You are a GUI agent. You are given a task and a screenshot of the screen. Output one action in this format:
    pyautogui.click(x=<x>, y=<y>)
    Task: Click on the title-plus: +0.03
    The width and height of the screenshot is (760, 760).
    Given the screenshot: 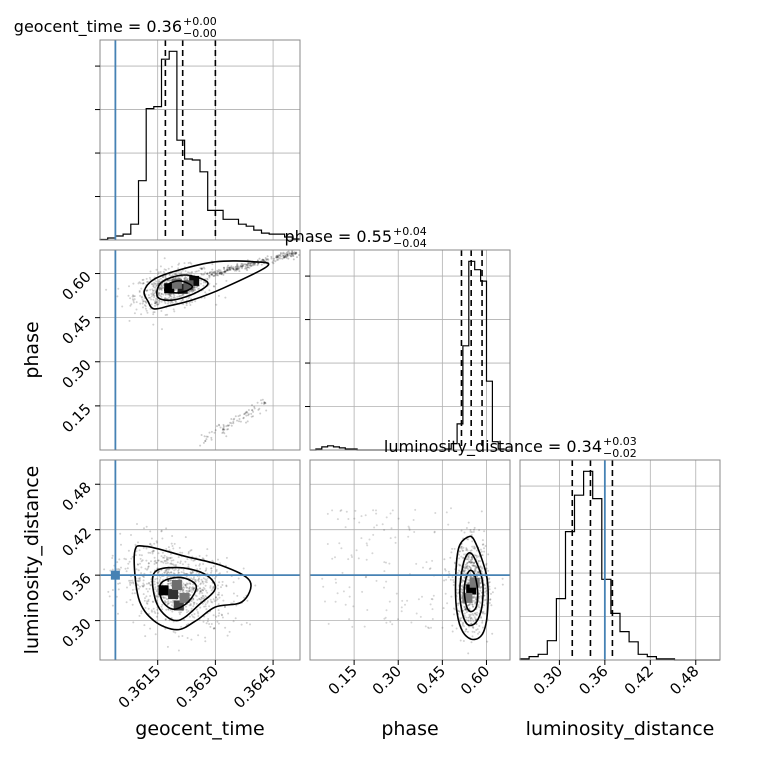 What is the action you would take?
    pyautogui.click(x=620, y=441)
    